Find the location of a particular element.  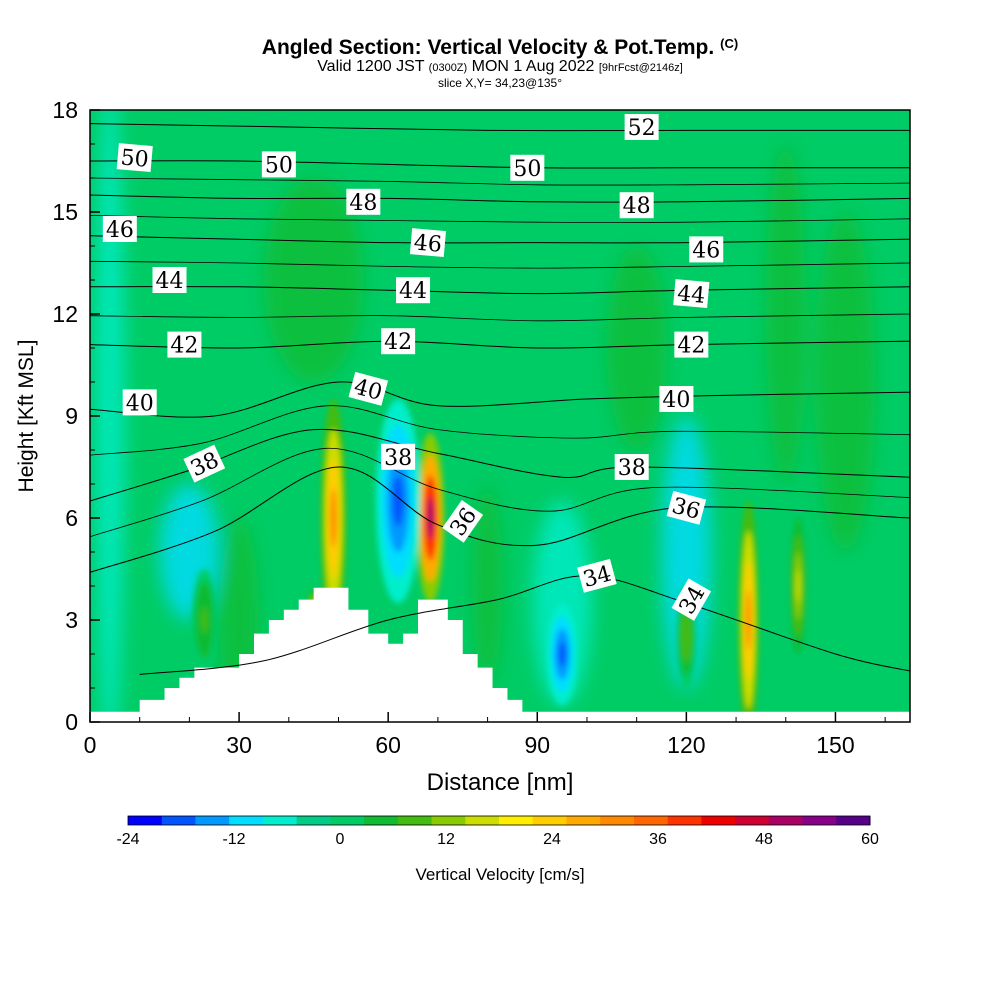

colorbar: -24 -12 0 12 24 36 48 60 is located at coordinates (497, 831).